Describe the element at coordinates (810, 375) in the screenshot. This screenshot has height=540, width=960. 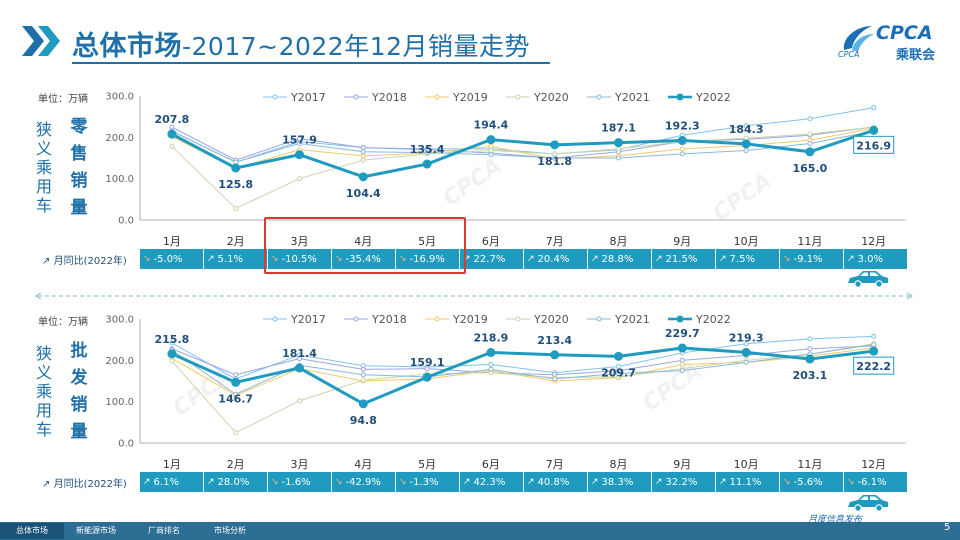
I see `data-label: 203.1` at that location.